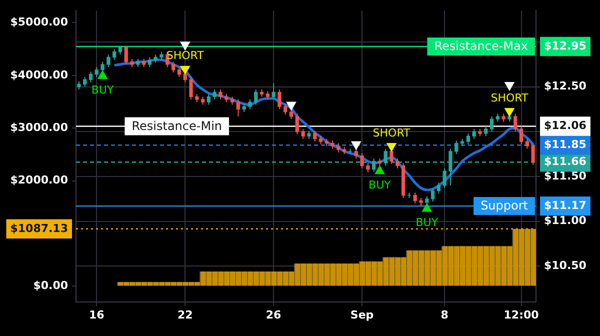  I want to click on y2-tick-label: $11.85, so click(565, 144).